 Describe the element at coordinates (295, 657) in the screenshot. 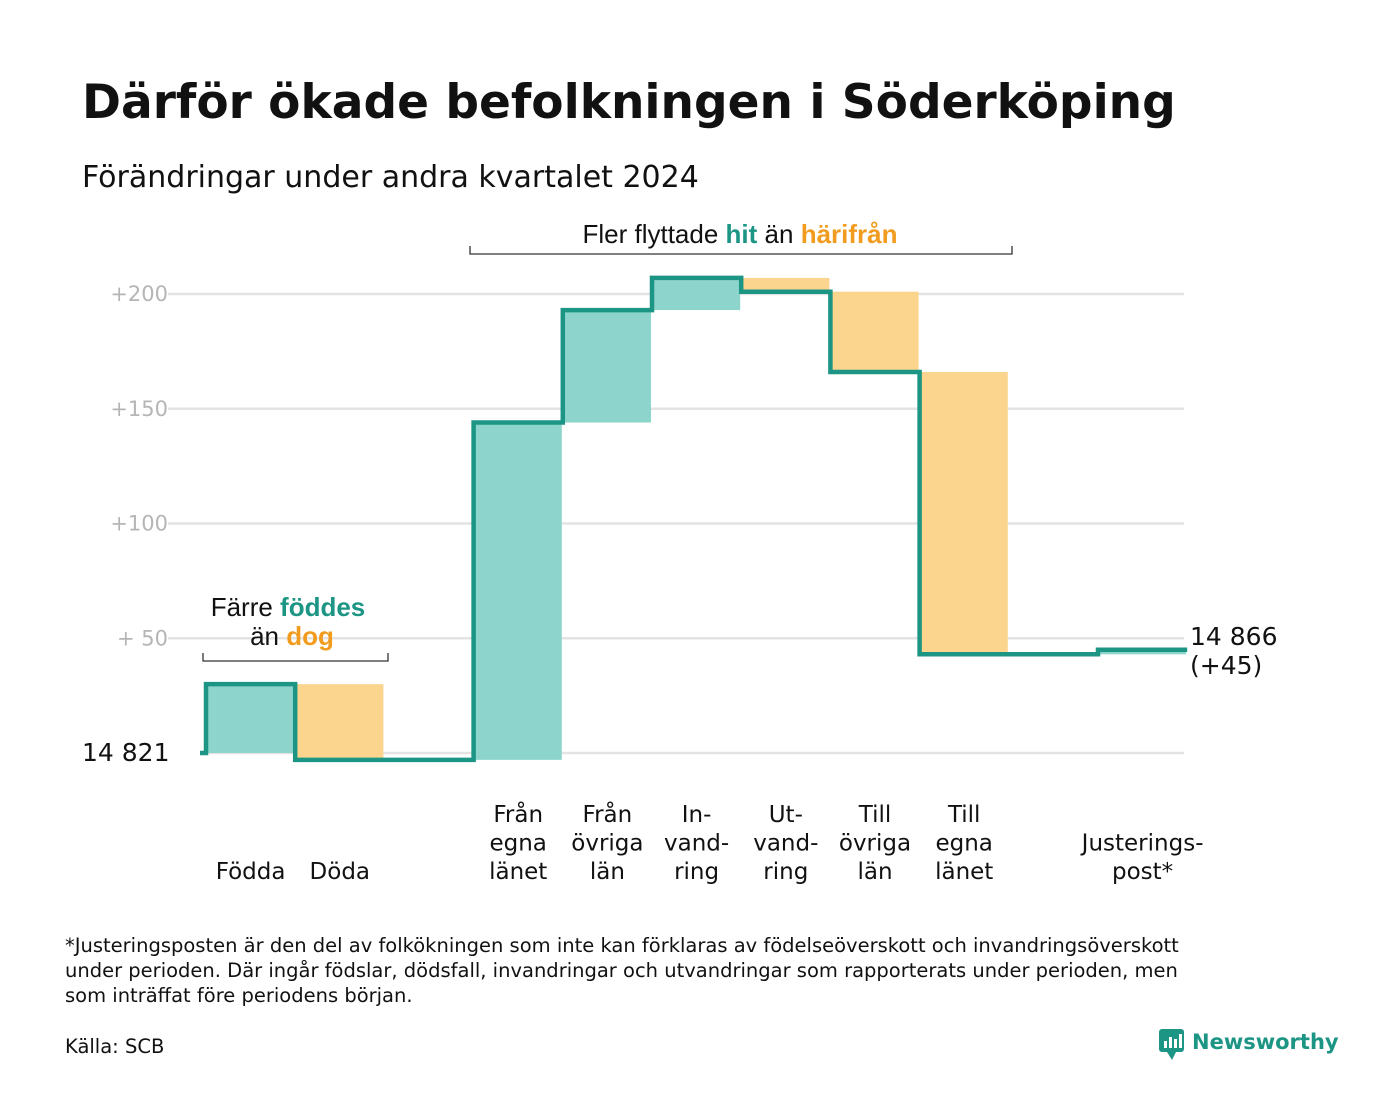

I see `natural-bracket` at that location.